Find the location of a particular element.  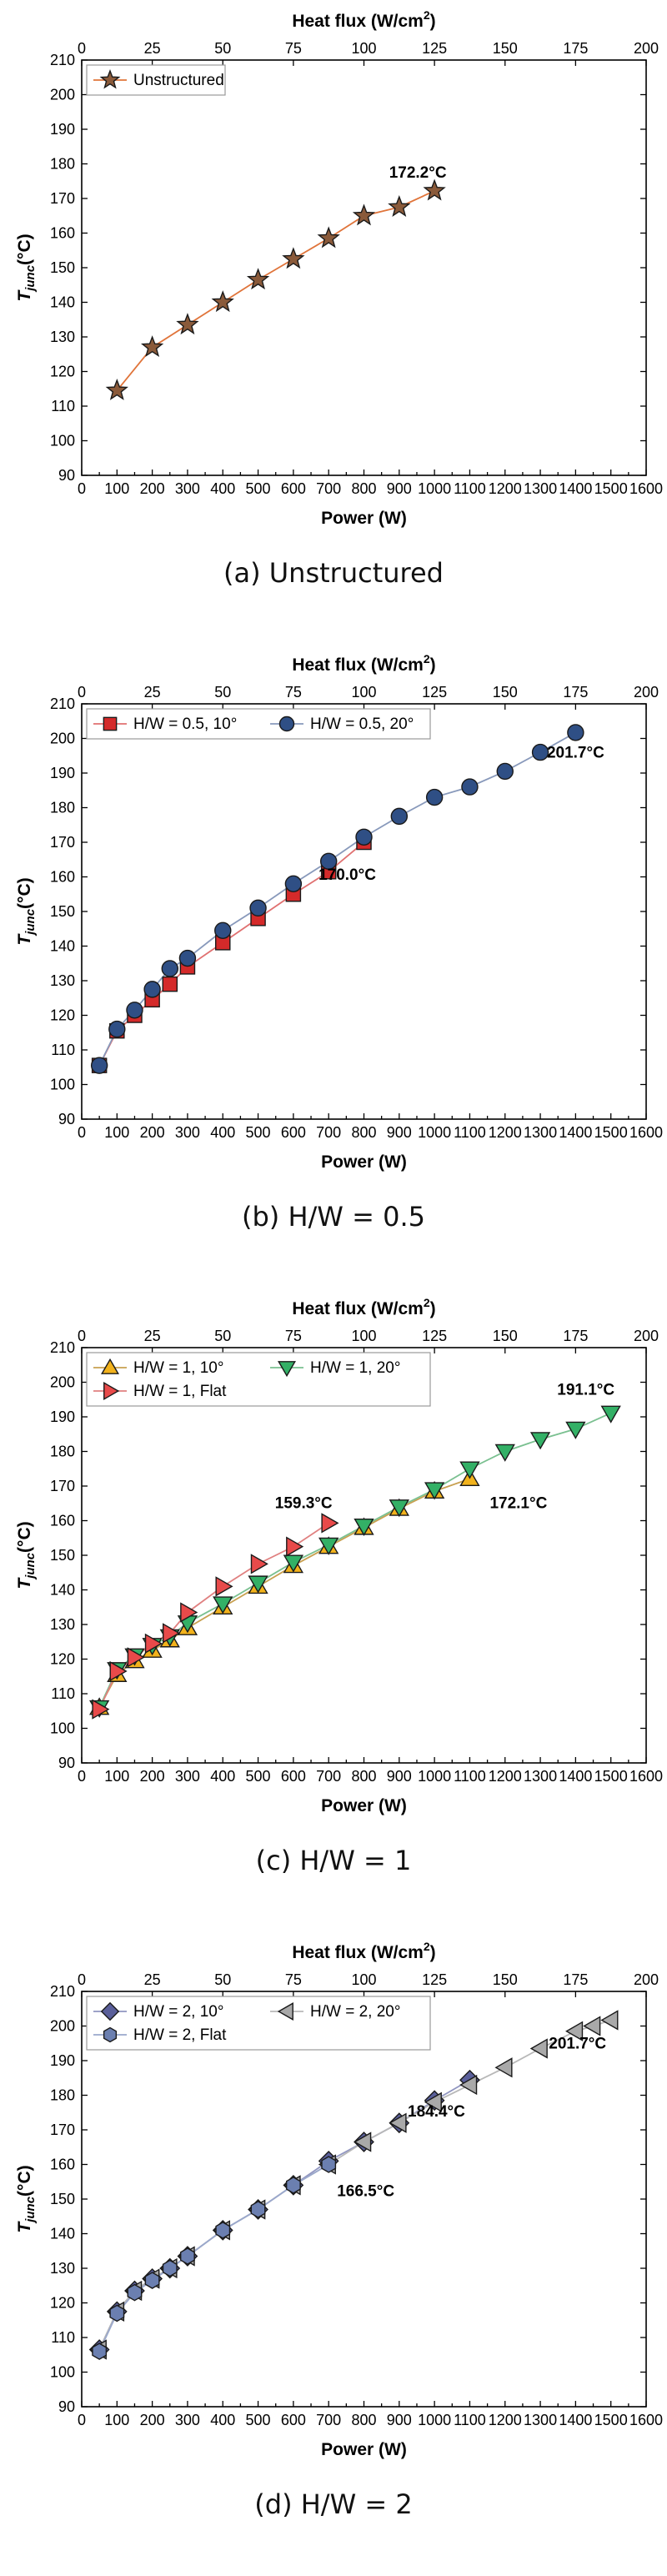

legend-label: Unstructured is located at coordinates (178, 80).